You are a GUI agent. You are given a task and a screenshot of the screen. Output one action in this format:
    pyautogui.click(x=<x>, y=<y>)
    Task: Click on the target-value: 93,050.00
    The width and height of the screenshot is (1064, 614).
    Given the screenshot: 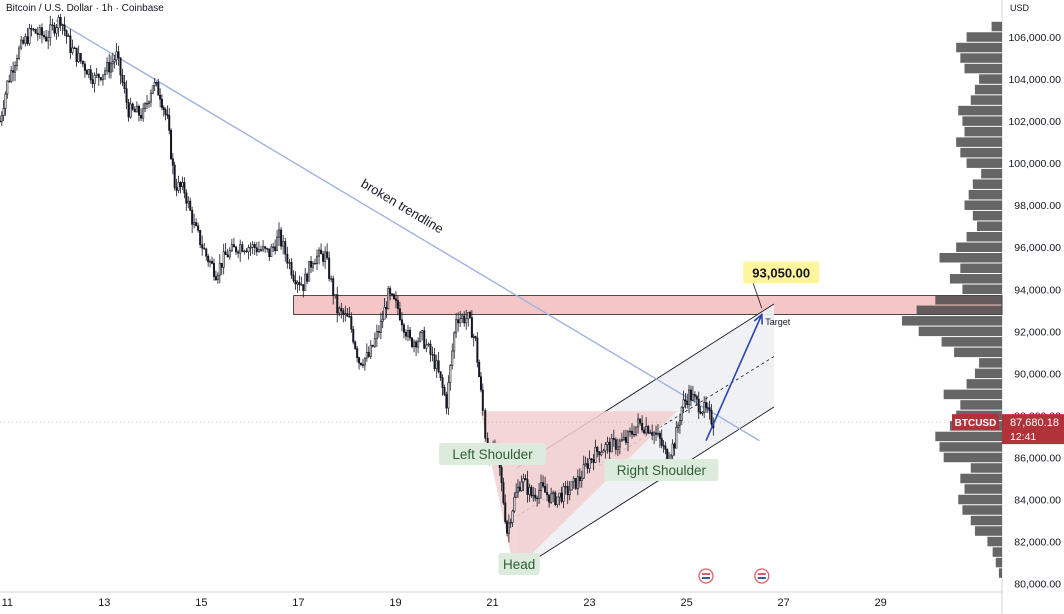 What is the action you would take?
    pyautogui.click(x=781, y=272)
    